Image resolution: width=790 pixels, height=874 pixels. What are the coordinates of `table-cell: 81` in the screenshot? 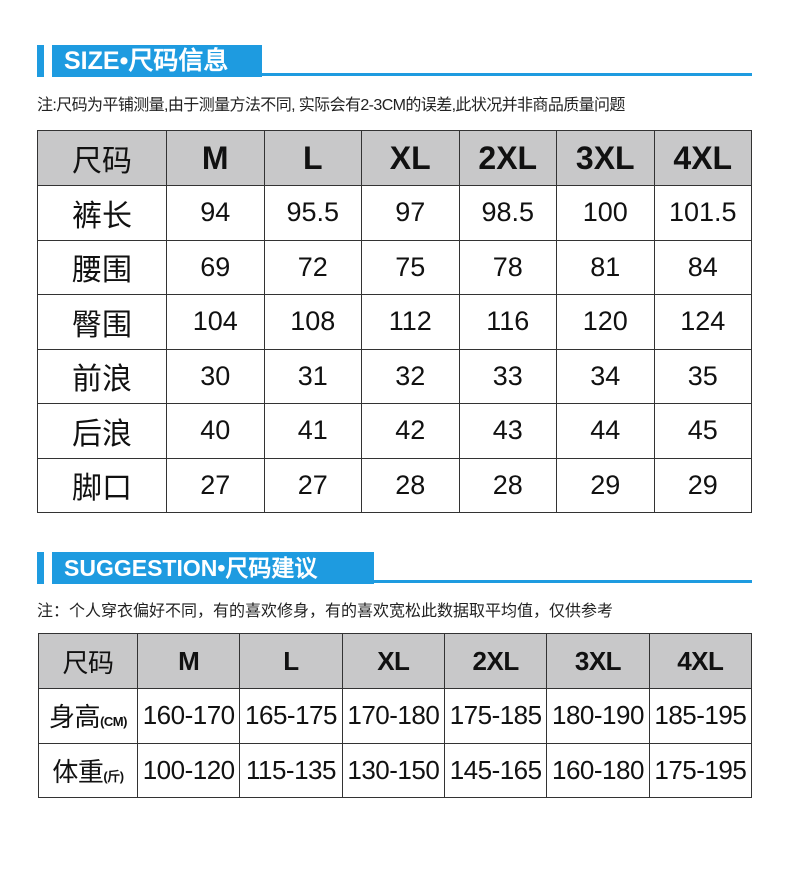 It's located at (605, 267).